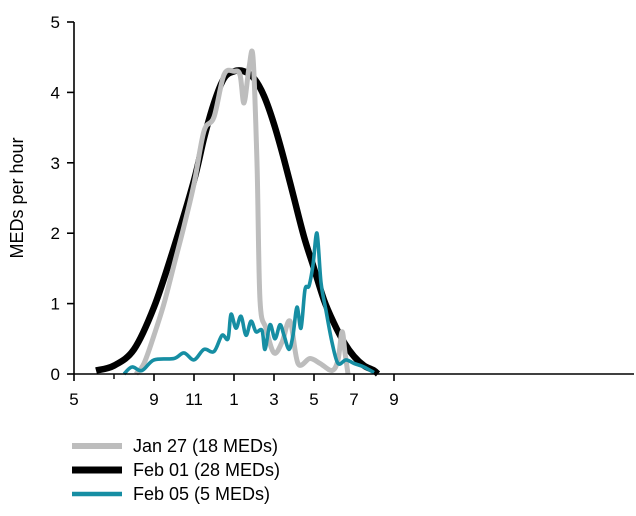  I want to click on x-tick-label: 11, so click(194, 399).